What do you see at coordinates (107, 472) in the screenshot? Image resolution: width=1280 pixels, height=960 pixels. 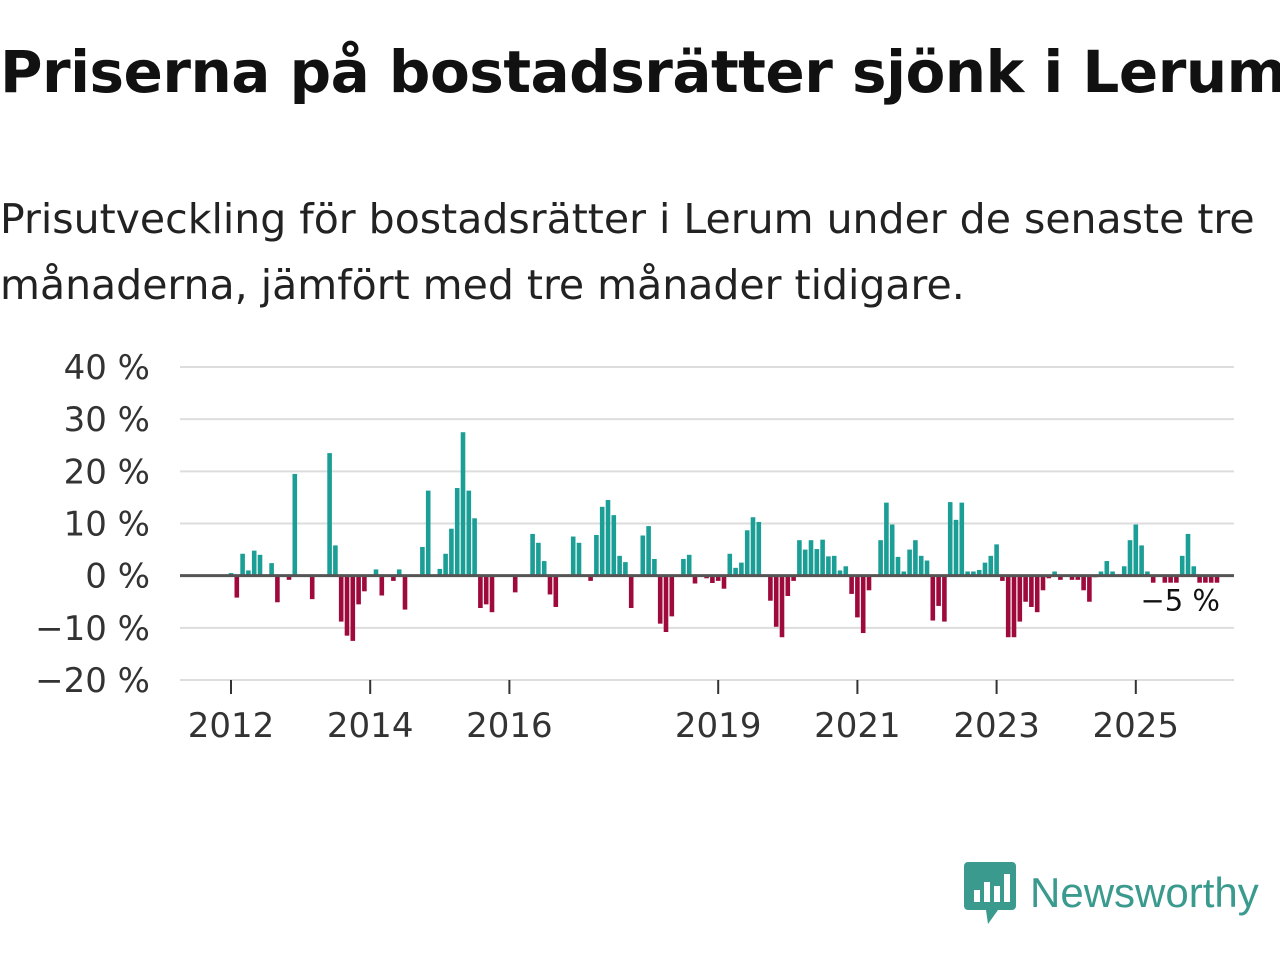 I see `y-tick-label: 20 %` at bounding box center [107, 472].